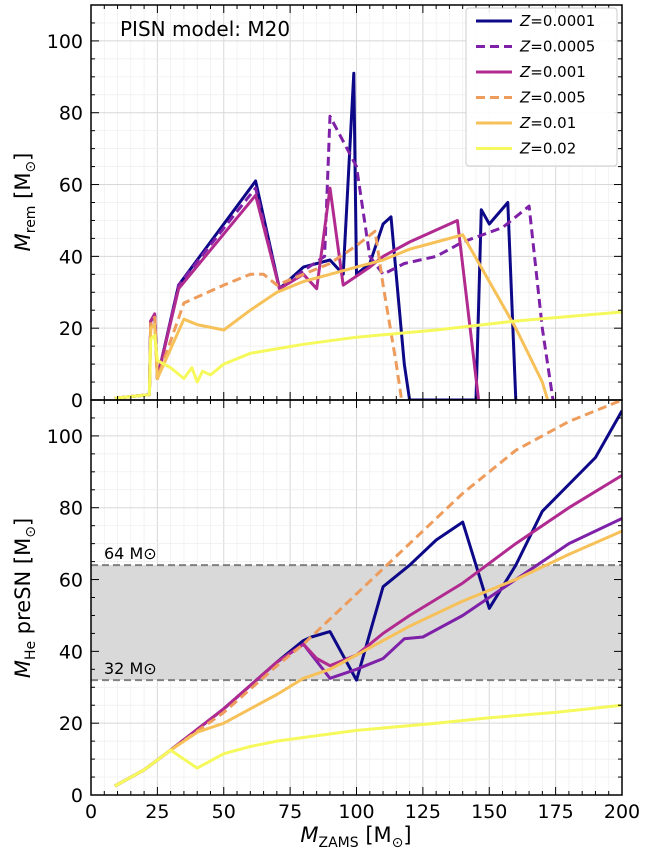 This screenshot has width=665, height=852. I want to click on hline-32-label: 32 M⊙, so click(130, 668).